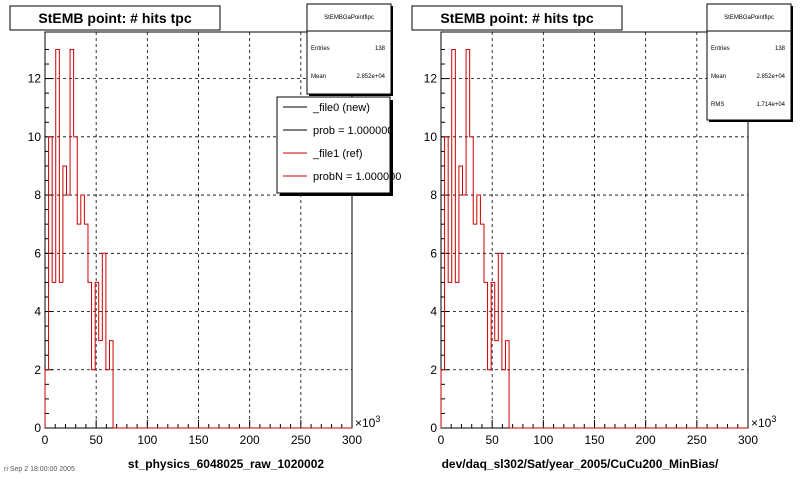 Image resolution: width=800 pixels, height=480 pixels. I want to click on footer-fragment: ri Sep 2 18:00:00 2005, so click(39, 469).